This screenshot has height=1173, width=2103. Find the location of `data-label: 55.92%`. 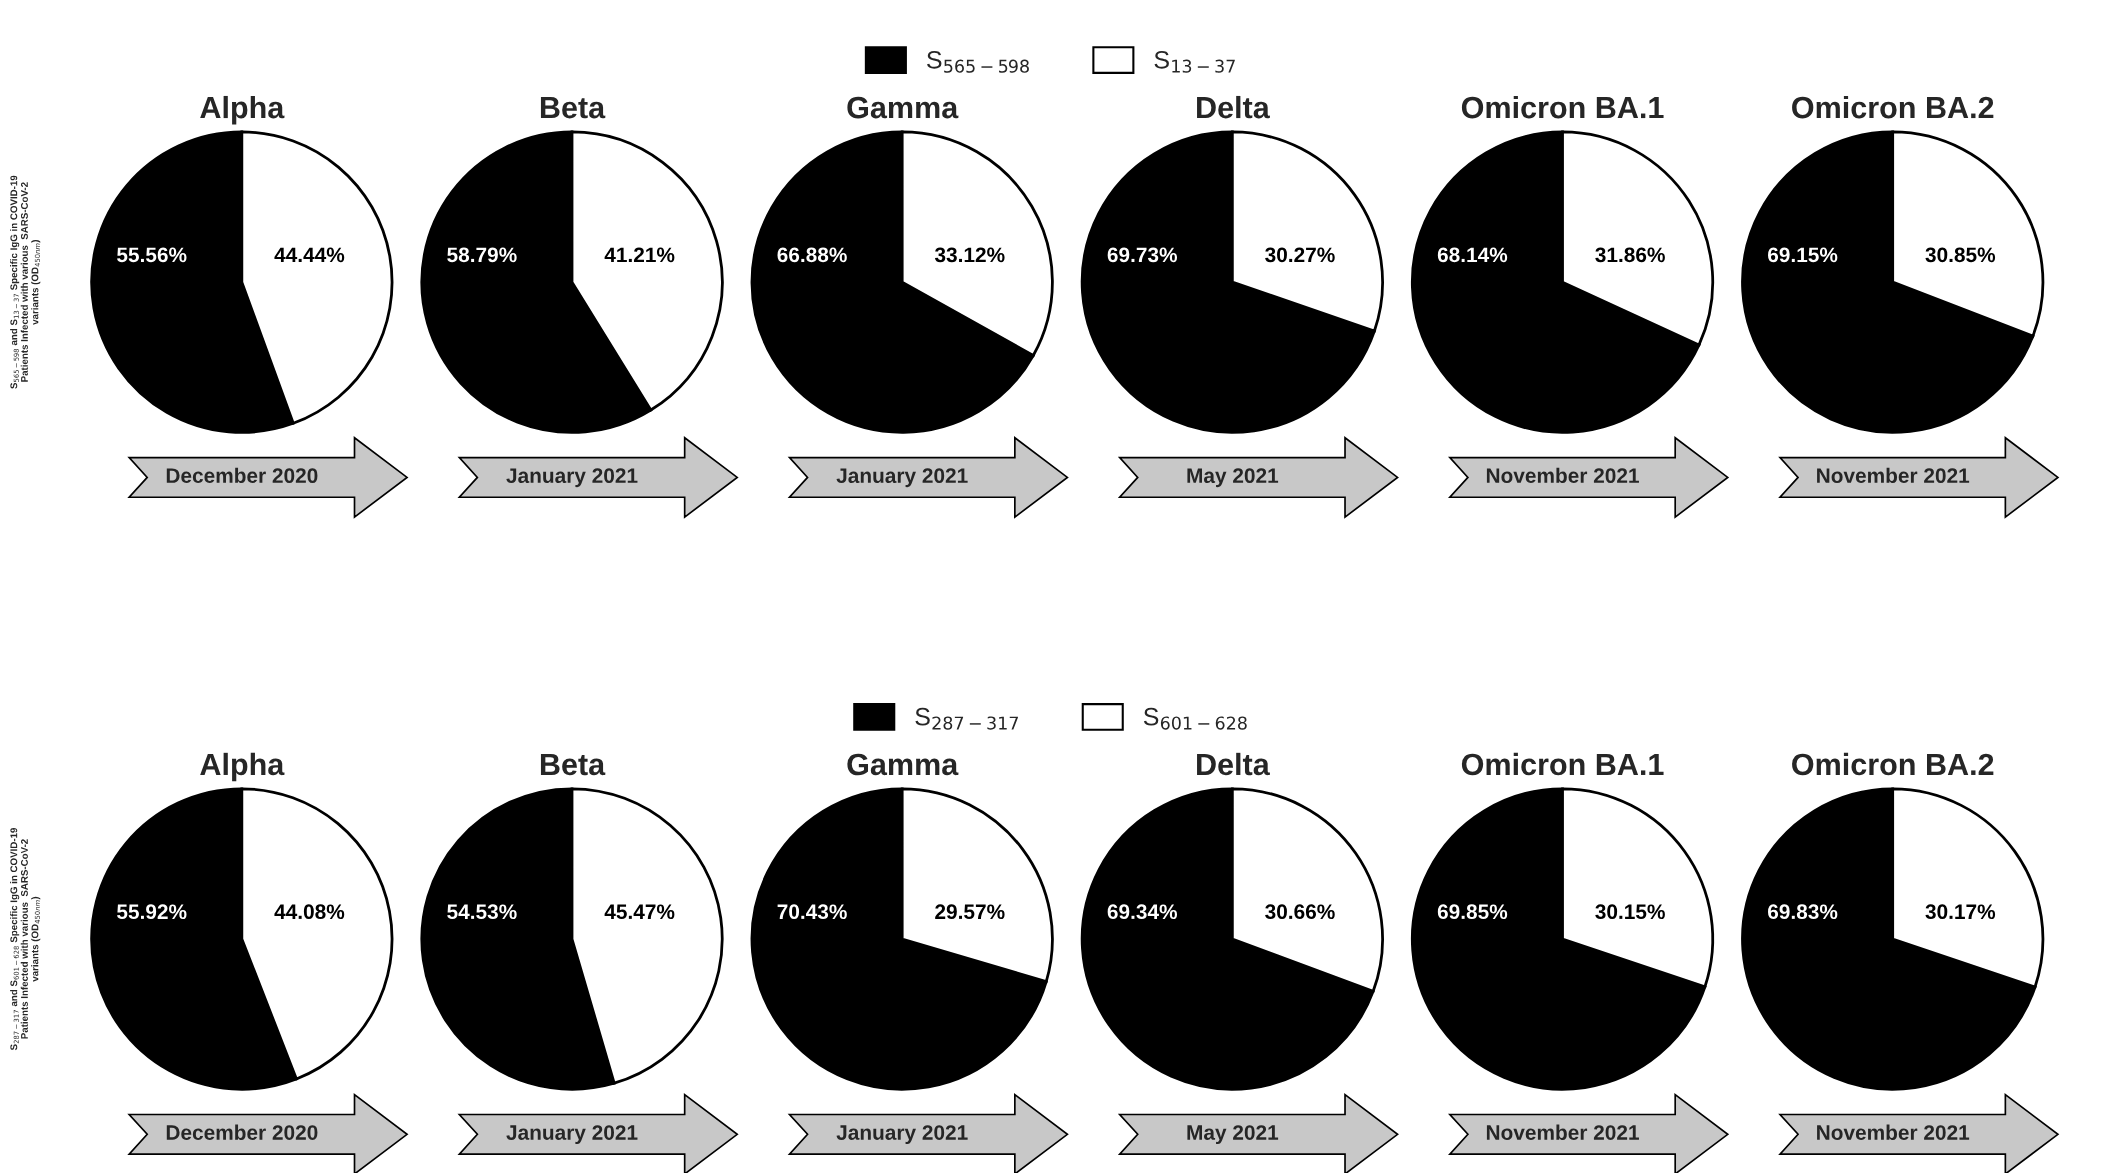

data-label: 55.92% is located at coordinates (152, 912).